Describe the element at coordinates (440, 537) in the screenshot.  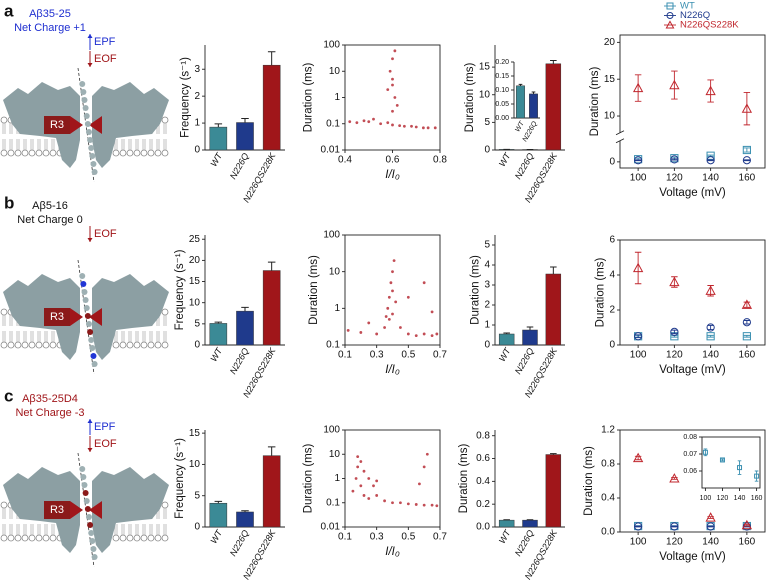
I see `x-tick-label: 0.7` at that location.